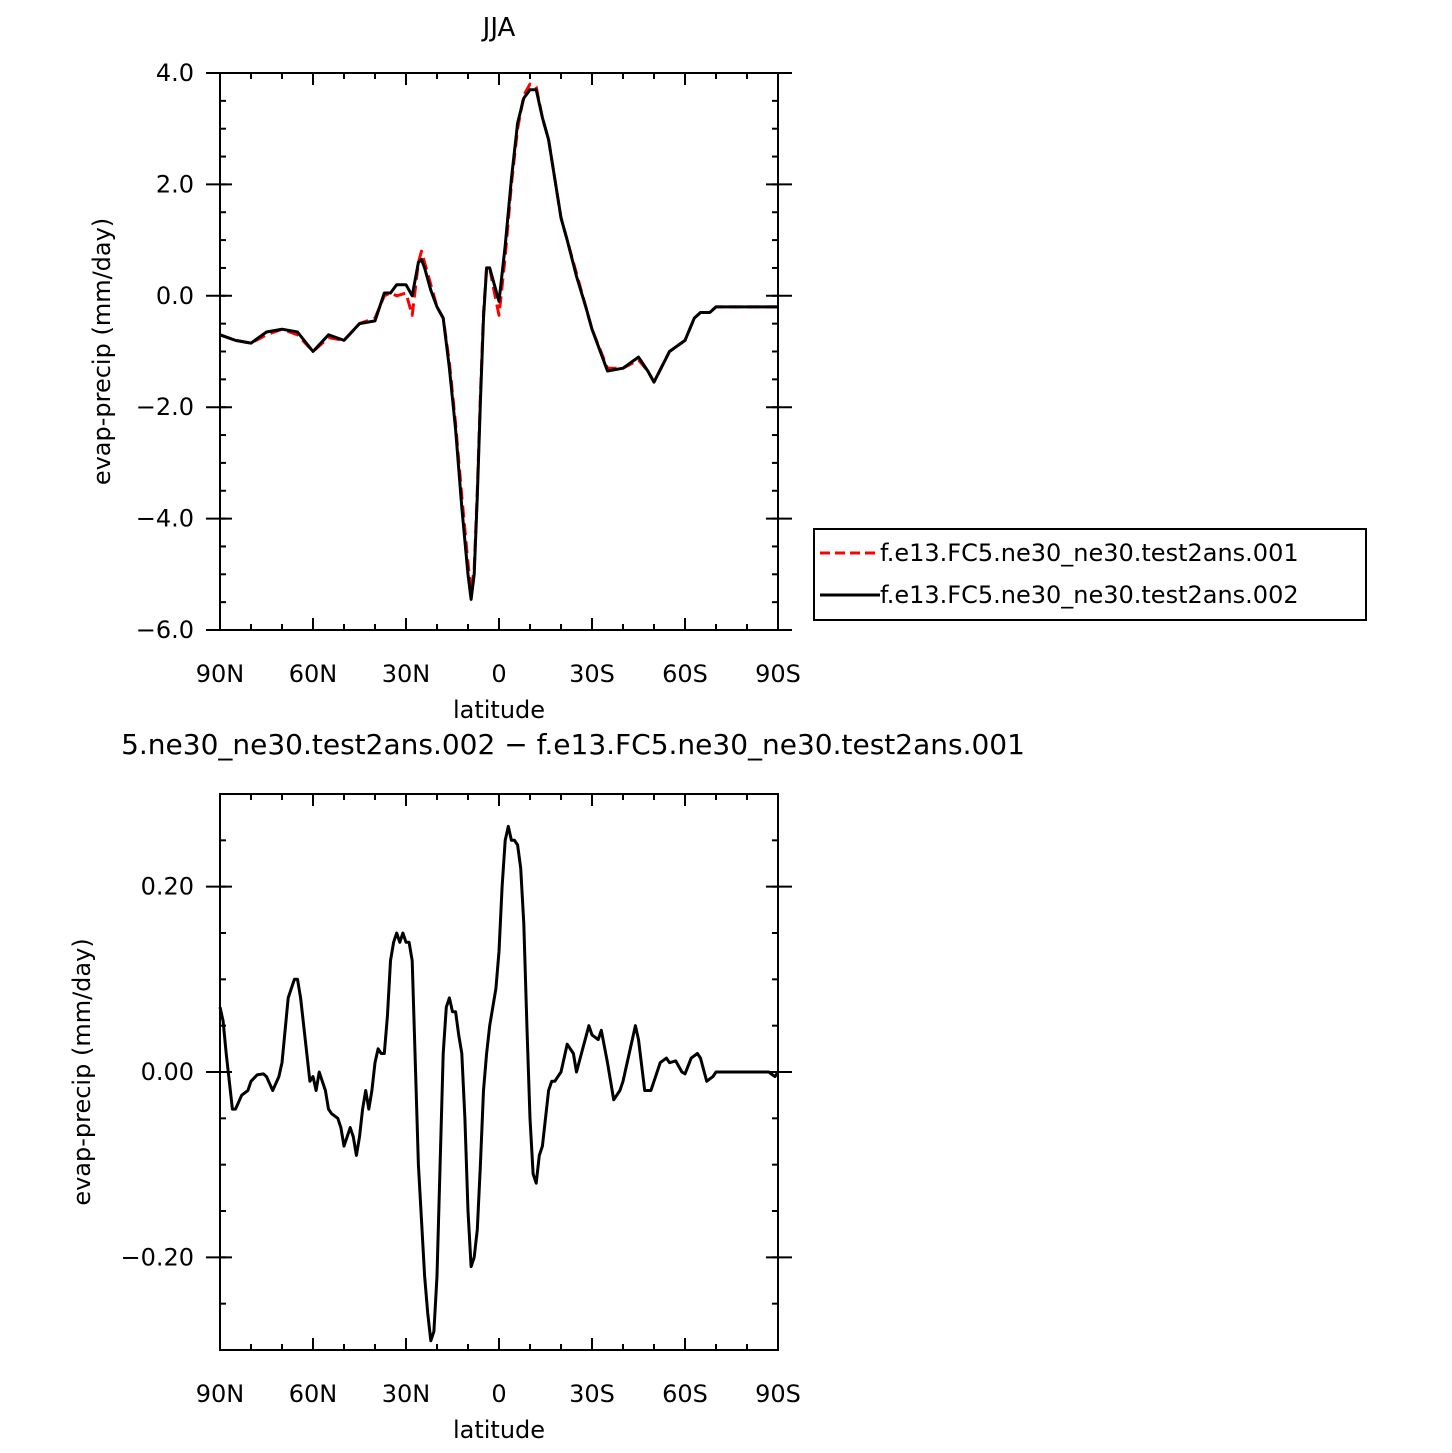 This screenshot has height=1453, width=1452. I want to click on y-tick-label: 0.00, so click(167, 1072).